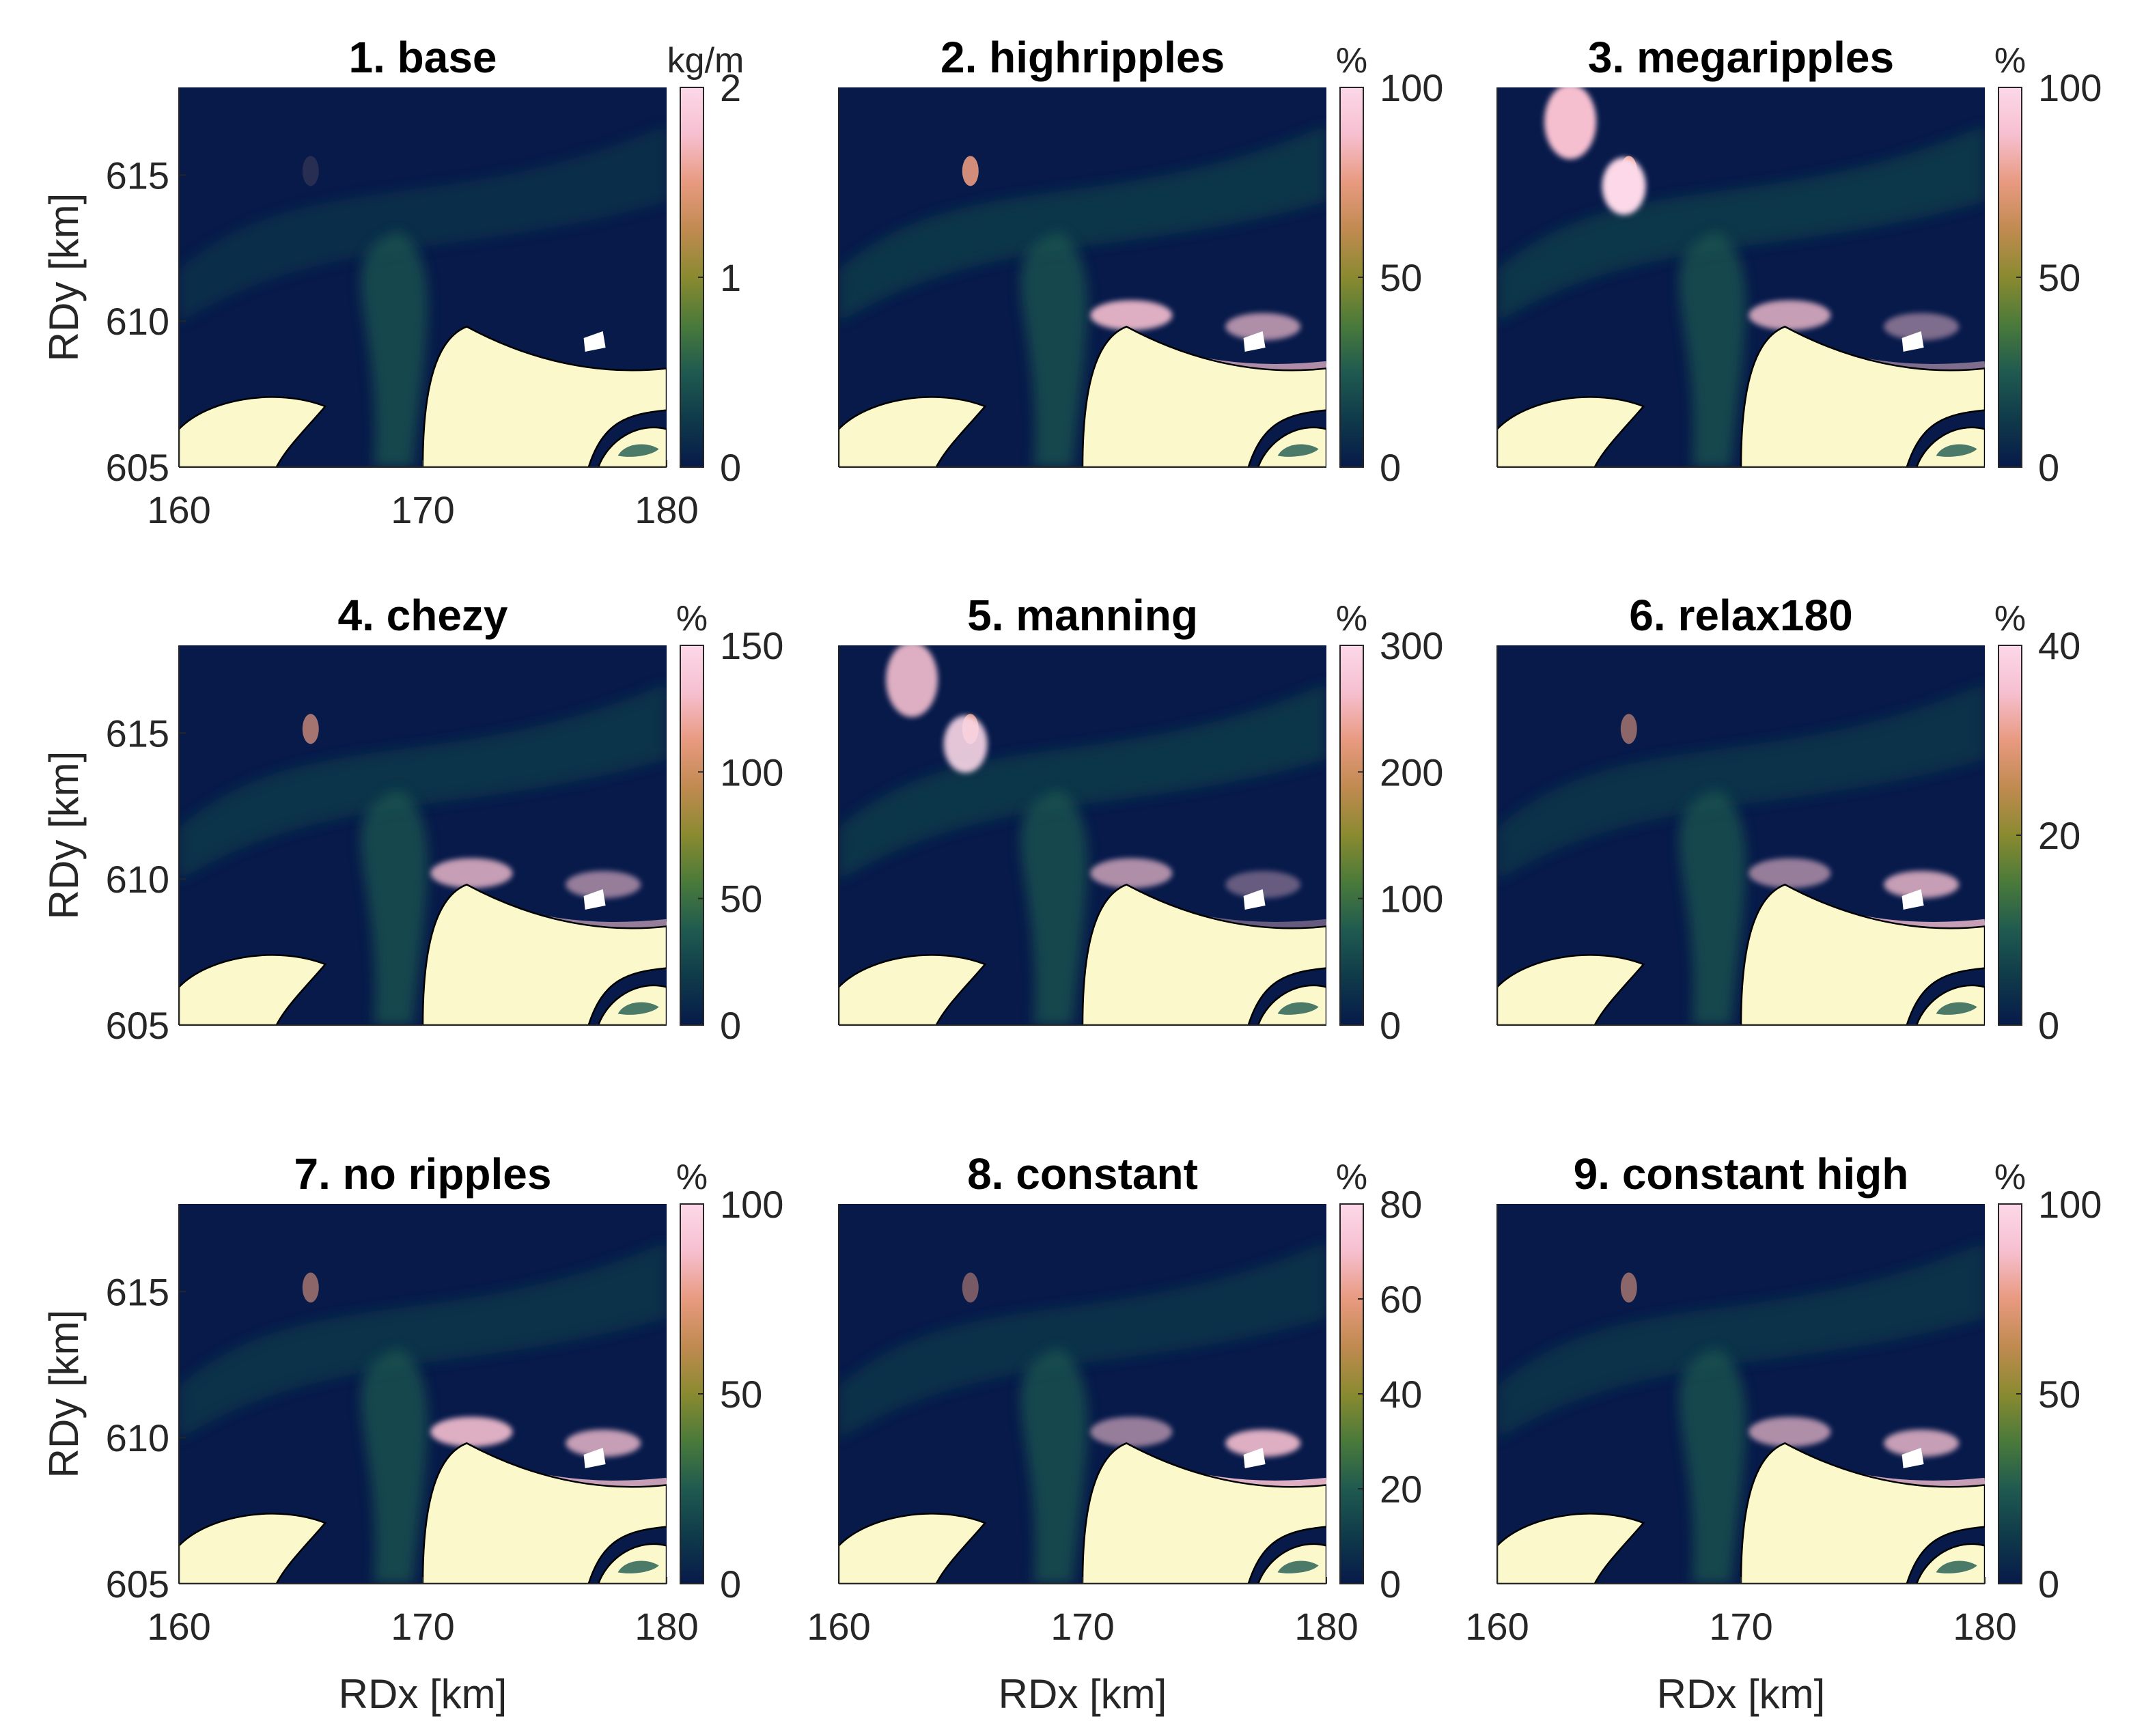 The width and height of the screenshot is (2131, 1736). What do you see at coordinates (752, 645) in the screenshot?
I see `colorbar-tick-label: 150` at bounding box center [752, 645].